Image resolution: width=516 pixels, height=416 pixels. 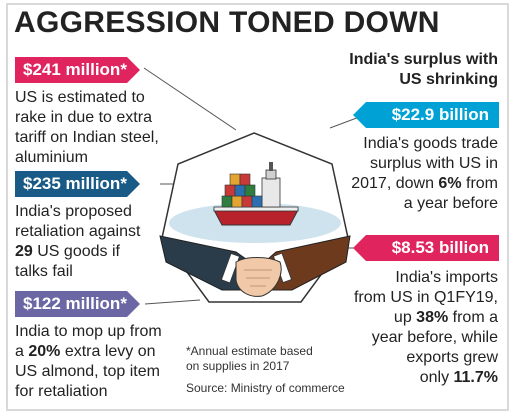 I want to click on source-credit: Source: Ministry of commerce, so click(x=265, y=388).